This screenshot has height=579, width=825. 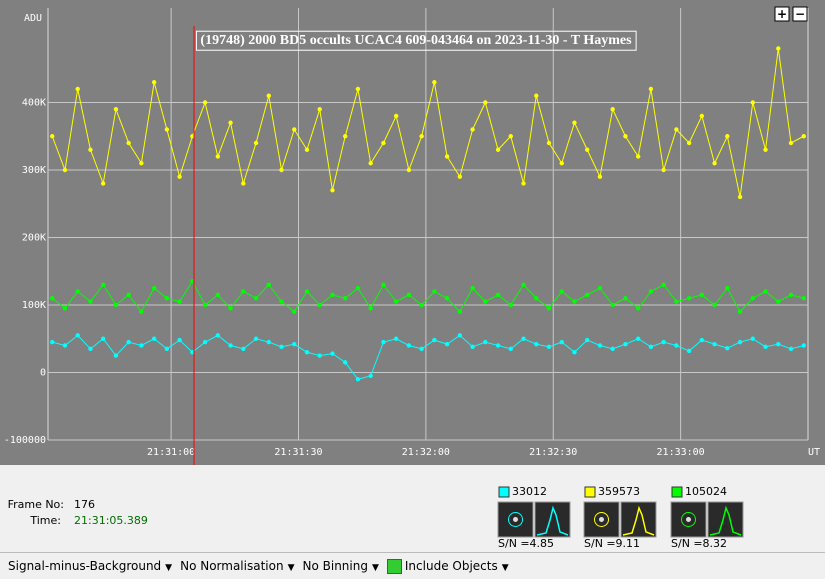 What do you see at coordinates (706, 491) in the screenshot?
I see `legend-label: 105024` at bounding box center [706, 491].